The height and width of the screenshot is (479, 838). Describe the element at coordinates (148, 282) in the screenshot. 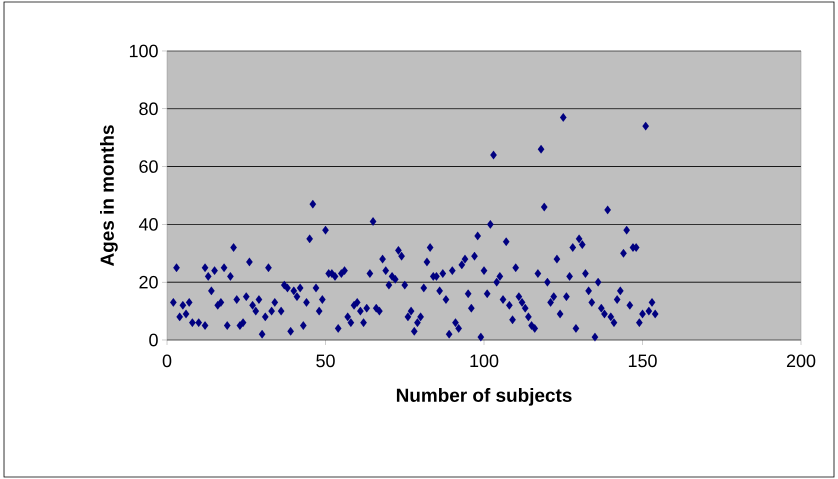

I see `y-tick-label: 20` at that location.